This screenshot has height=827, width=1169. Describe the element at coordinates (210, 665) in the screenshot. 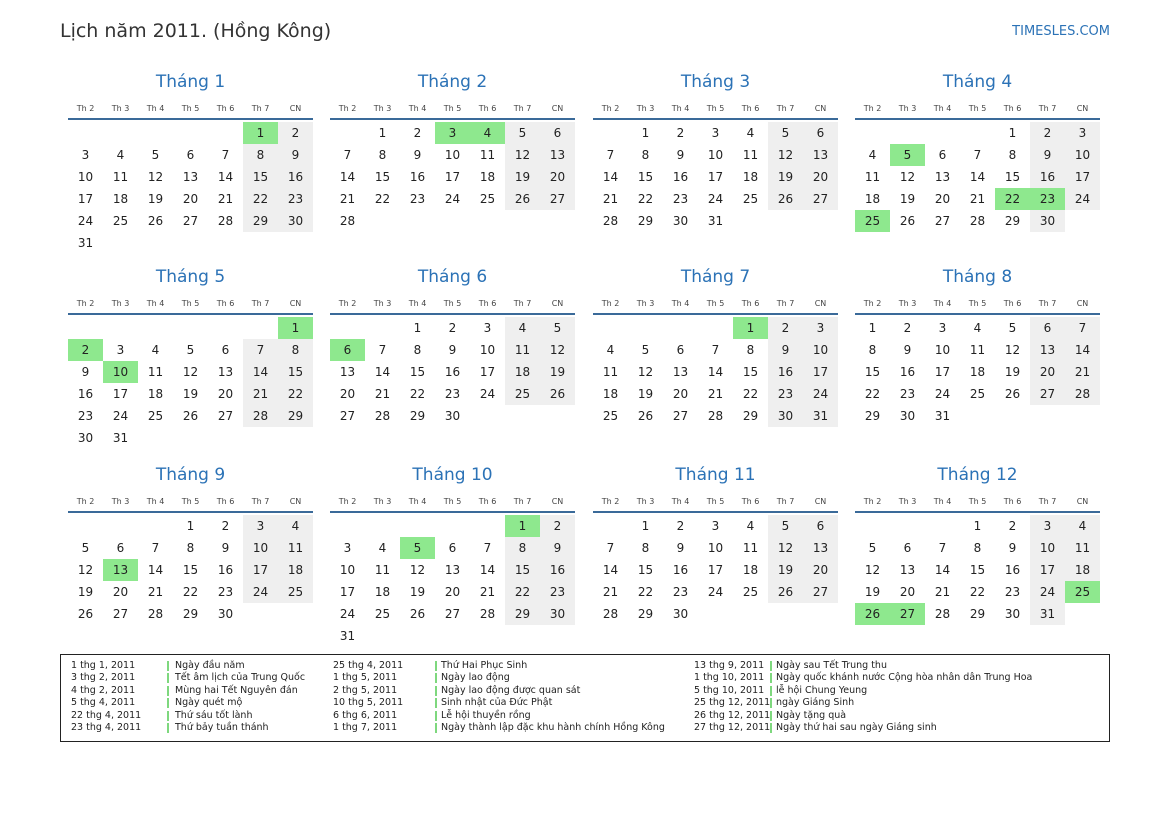

I see `holiday-name: Ngày đầu năm` at that location.